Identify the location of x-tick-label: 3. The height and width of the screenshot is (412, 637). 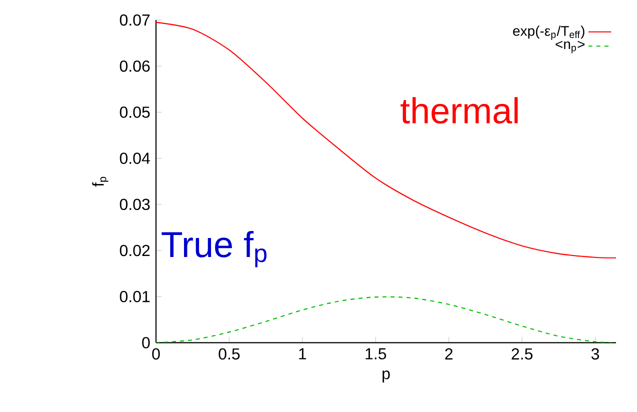
(595, 354).